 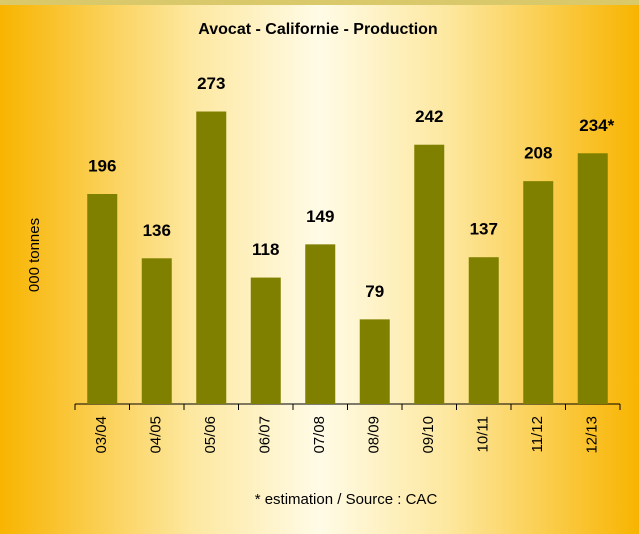 I want to click on x-tick-label: 07/08, so click(x=319, y=435).